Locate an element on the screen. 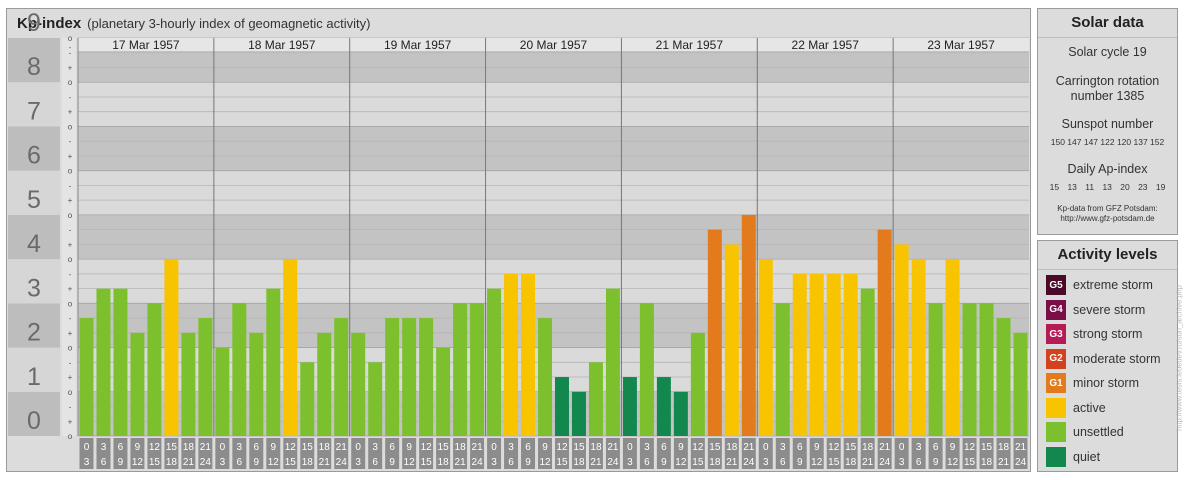 This screenshot has height=480, width=1184. day-label: 20 Mar 1957 is located at coordinates (554, 45).